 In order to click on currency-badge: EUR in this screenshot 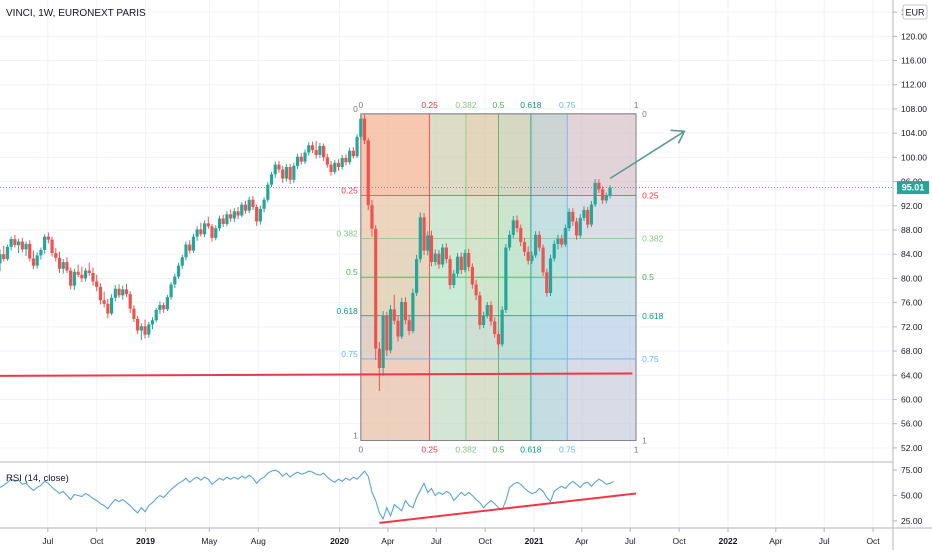, I will do `click(915, 12)`.